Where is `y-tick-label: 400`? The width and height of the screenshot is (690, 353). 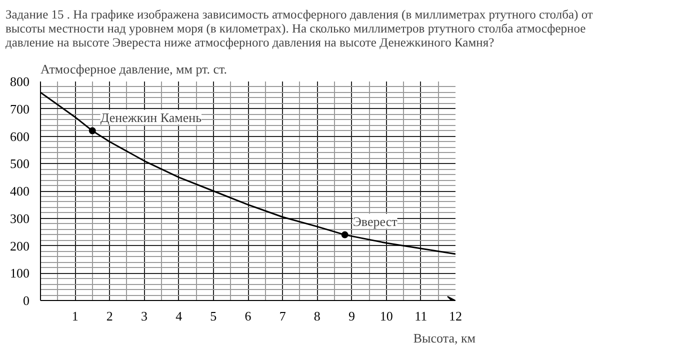 y-tick-label: 400 is located at coordinates (20, 191).